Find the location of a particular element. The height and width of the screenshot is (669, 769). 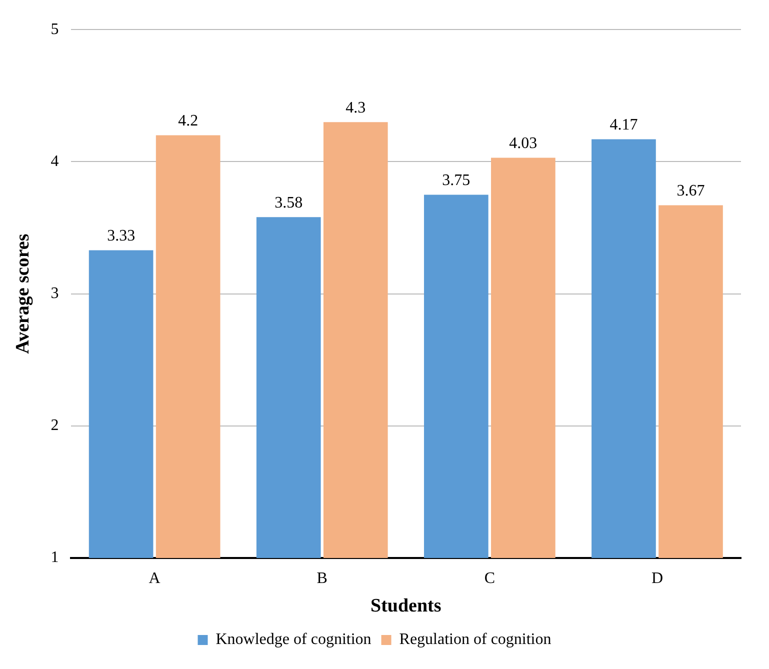

x-axis-title: Students is located at coordinates (406, 606).